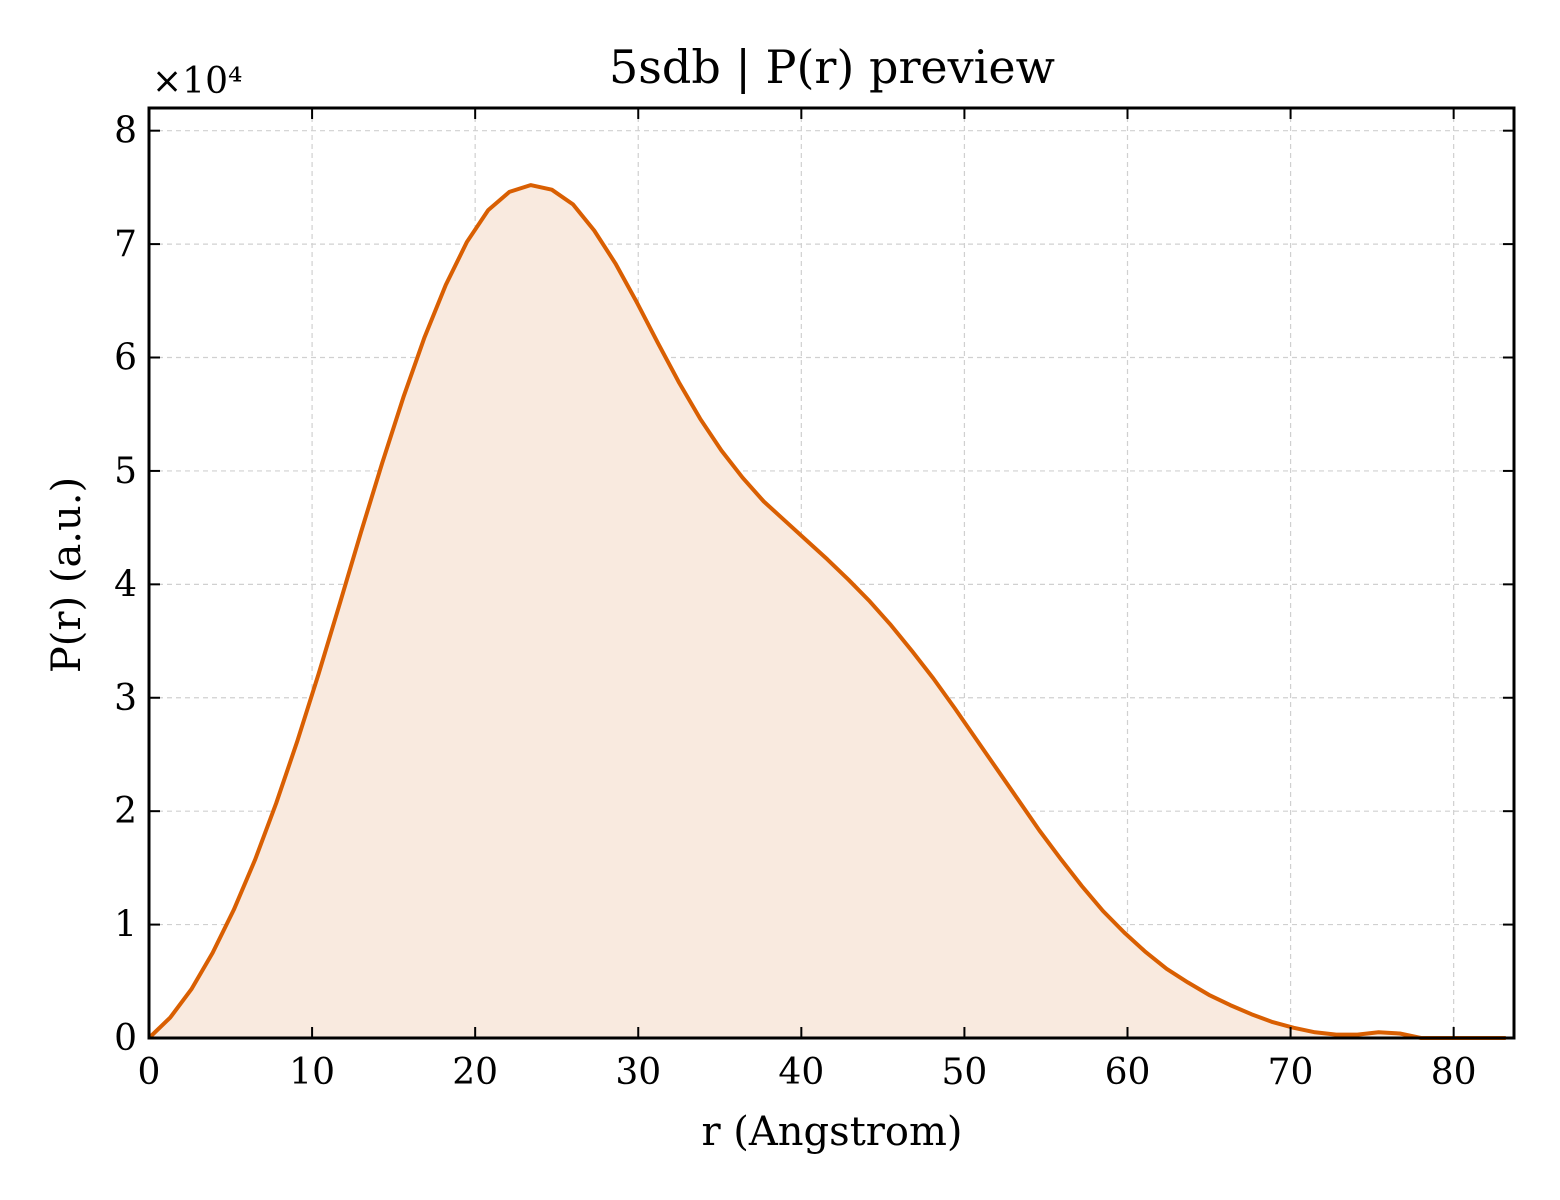 This screenshot has height=1200, width=1560. Describe the element at coordinates (125, 244) in the screenshot. I see `y-tick-label: 7` at that location.